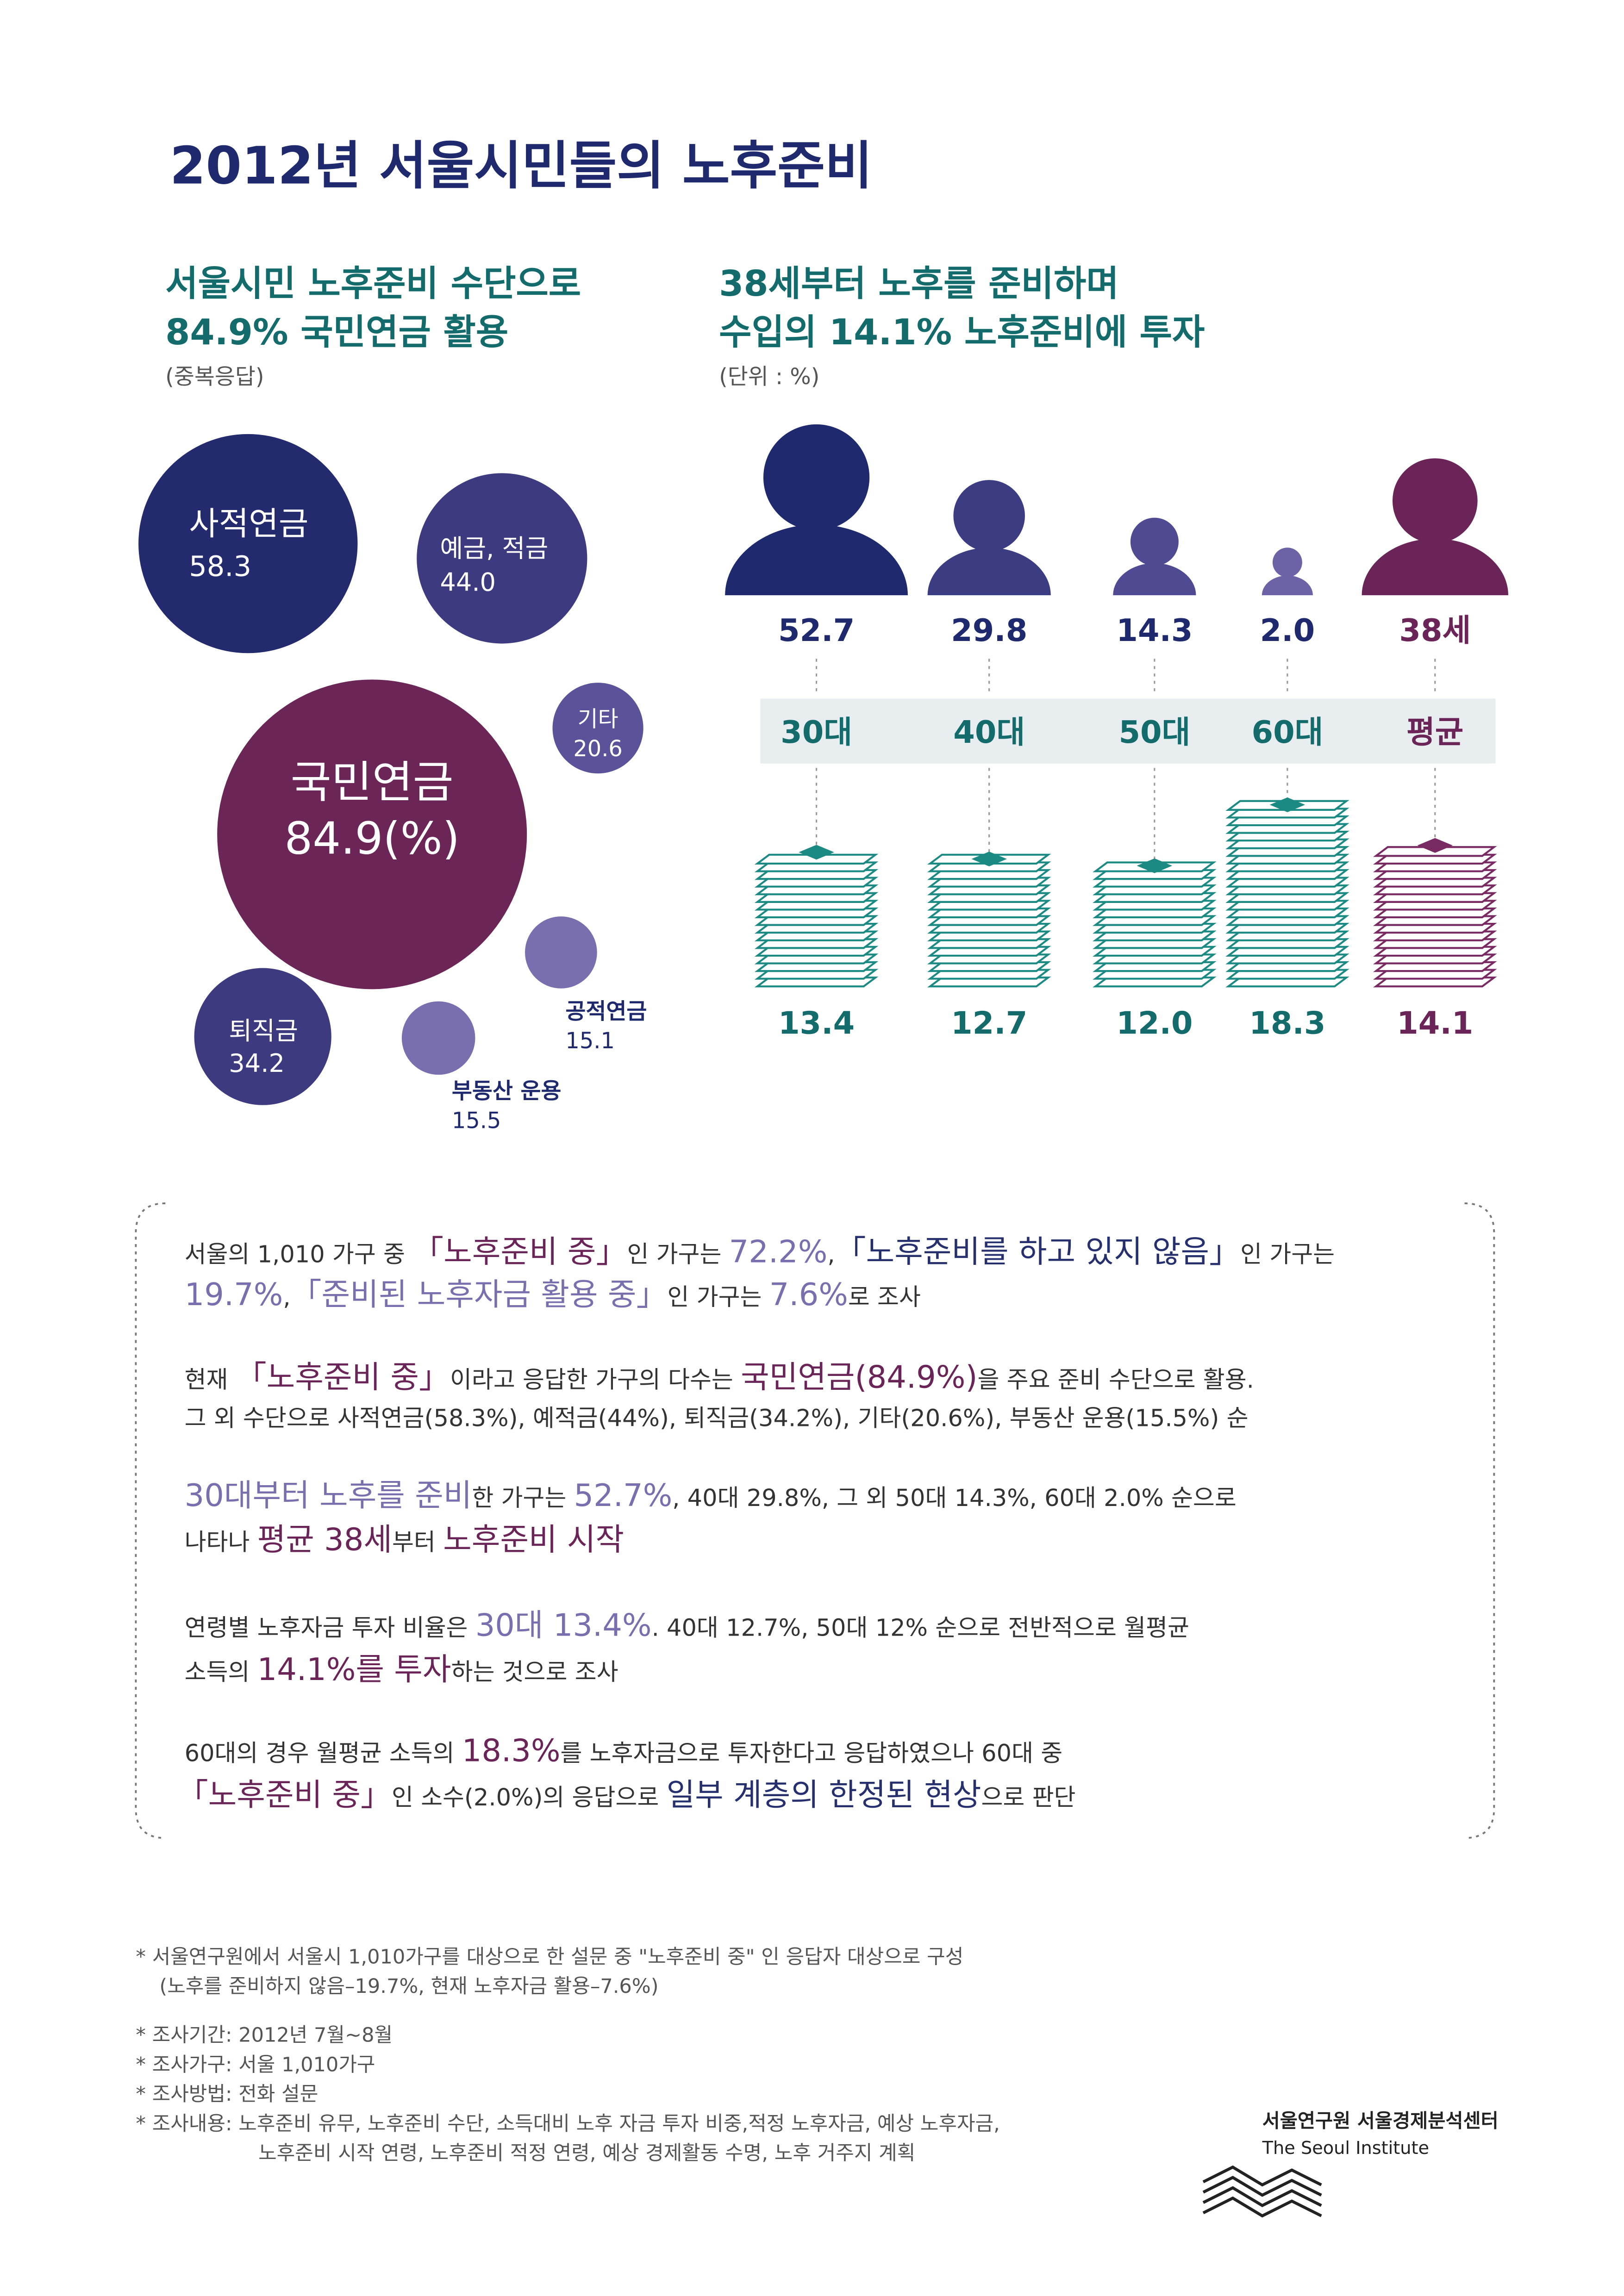 The width and height of the screenshot is (1624, 2296). I want to click on highlight: 18.3%, so click(511, 1751).